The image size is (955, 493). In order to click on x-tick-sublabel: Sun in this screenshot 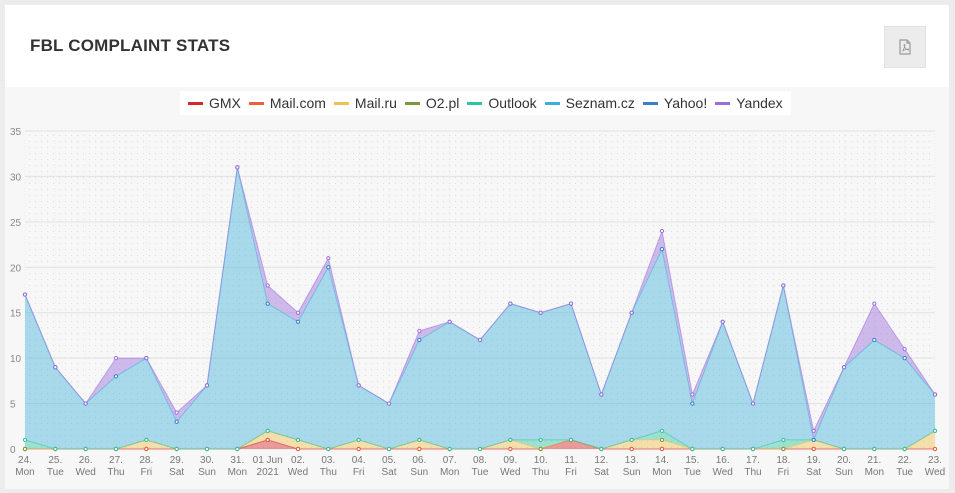, I will do `click(207, 472)`.